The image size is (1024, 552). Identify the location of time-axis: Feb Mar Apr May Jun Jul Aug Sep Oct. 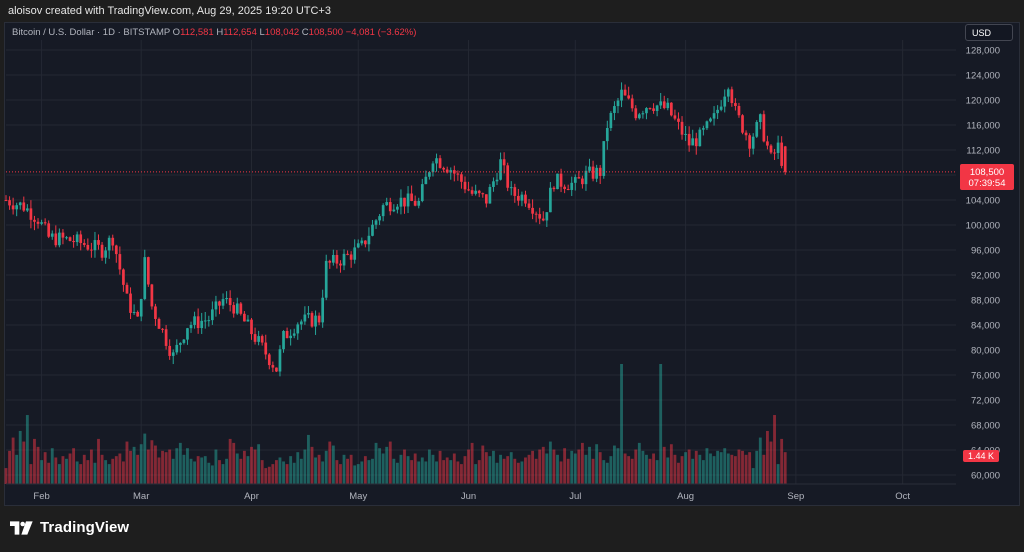
(481, 492).